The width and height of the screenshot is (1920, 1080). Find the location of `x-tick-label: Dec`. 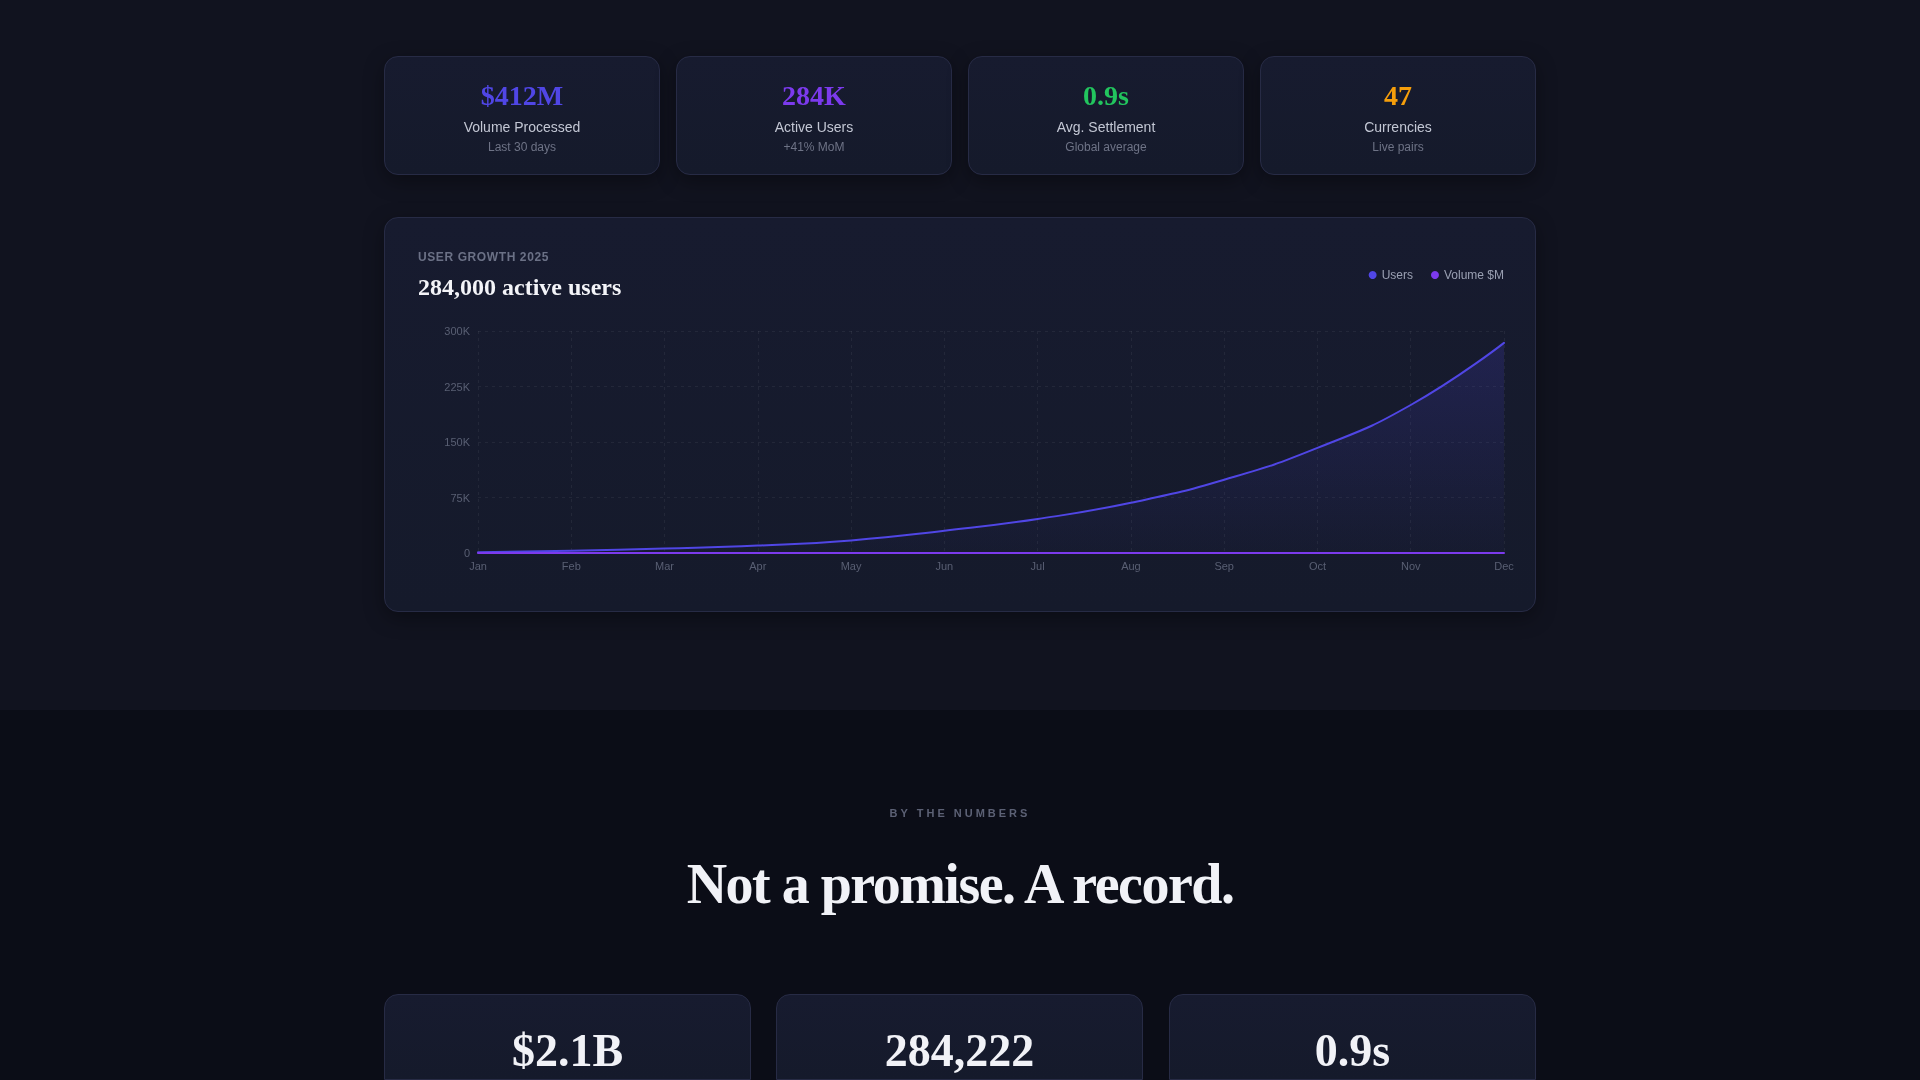

x-tick-label: Dec is located at coordinates (1504, 565).